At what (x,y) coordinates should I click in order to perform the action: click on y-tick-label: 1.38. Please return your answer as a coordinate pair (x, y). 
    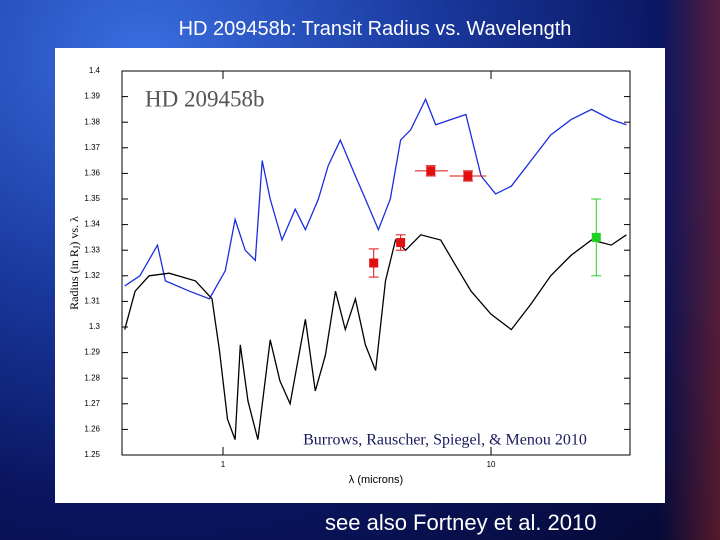
    Looking at the image, I should click on (92, 121).